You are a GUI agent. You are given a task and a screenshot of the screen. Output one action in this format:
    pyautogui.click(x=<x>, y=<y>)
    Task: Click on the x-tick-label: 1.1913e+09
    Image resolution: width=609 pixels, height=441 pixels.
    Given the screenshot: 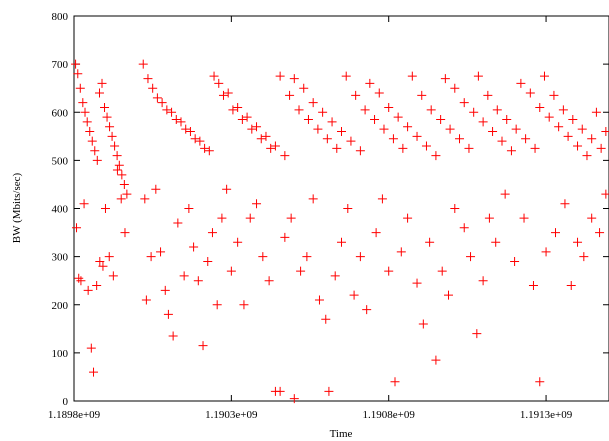 What is the action you would take?
    pyautogui.click(x=546, y=415)
    